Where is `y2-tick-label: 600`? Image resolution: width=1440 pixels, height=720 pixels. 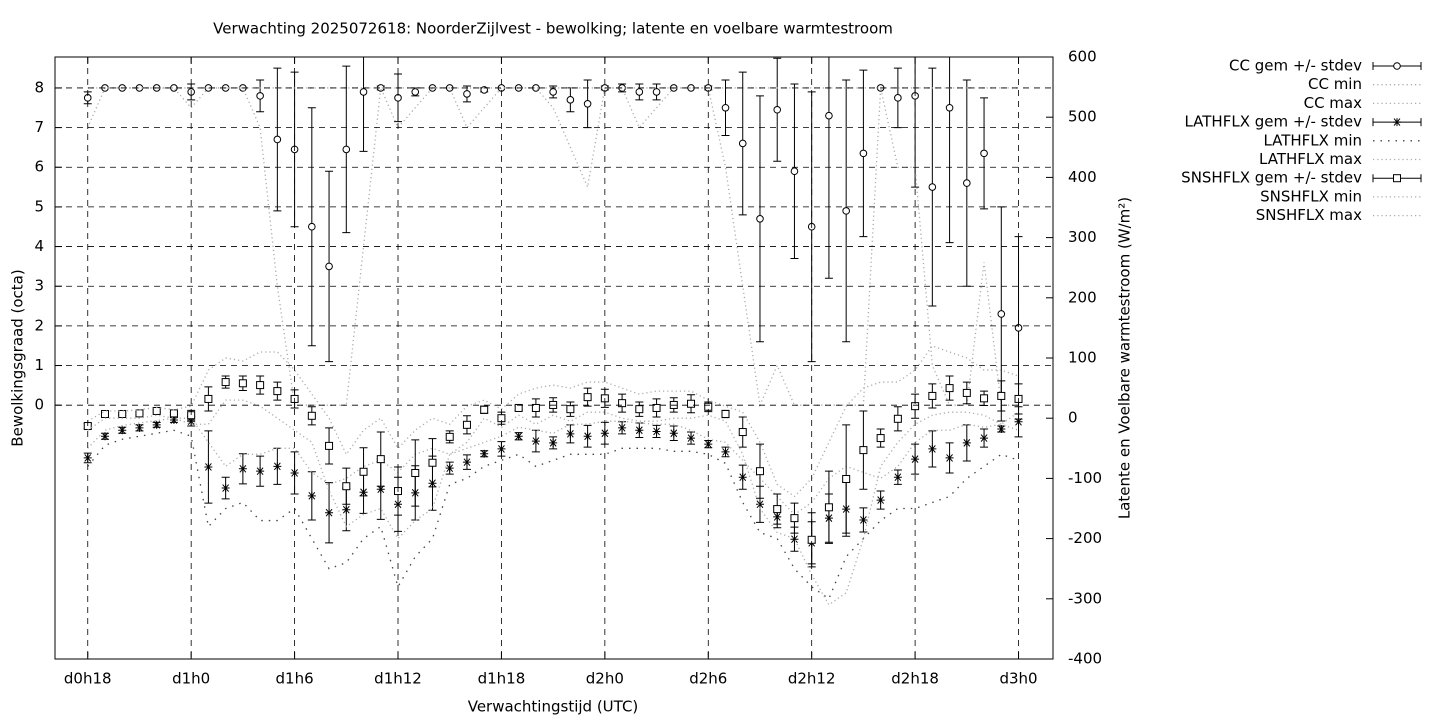 y2-tick-label: 600 is located at coordinates (1082, 57).